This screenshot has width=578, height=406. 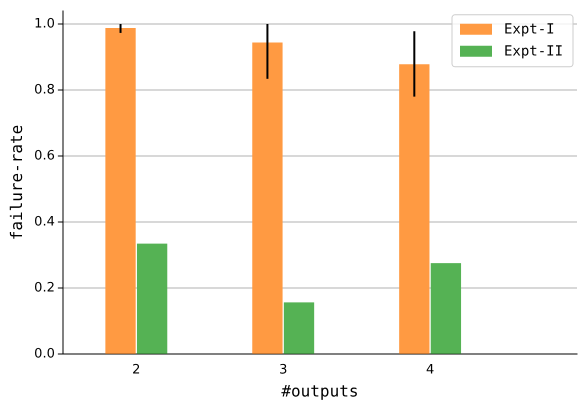 What do you see at coordinates (44, 156) in the screenshot?
I see `y-tick-label: 0.6` at bounding box center [44, 156].